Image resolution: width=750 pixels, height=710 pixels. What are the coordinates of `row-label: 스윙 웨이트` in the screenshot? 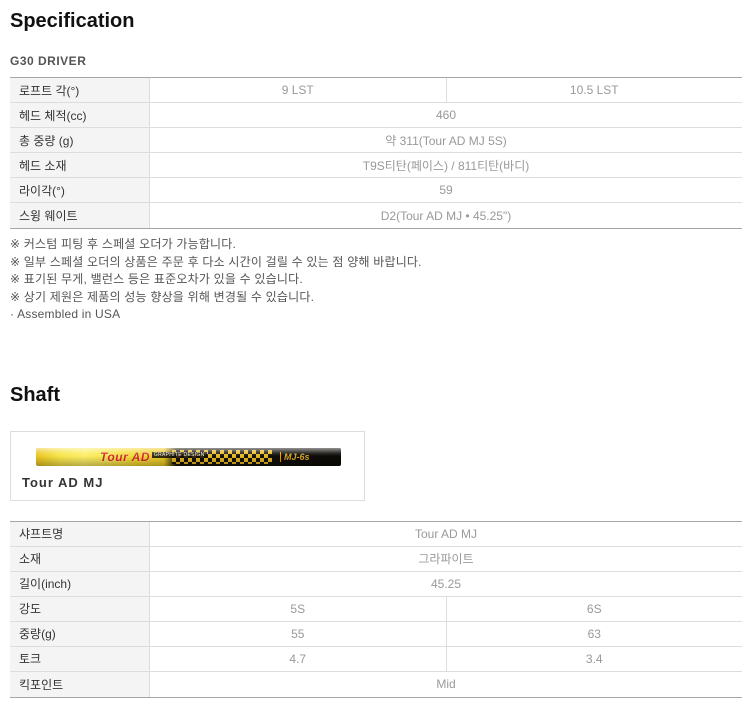 It's located at (80, 215).